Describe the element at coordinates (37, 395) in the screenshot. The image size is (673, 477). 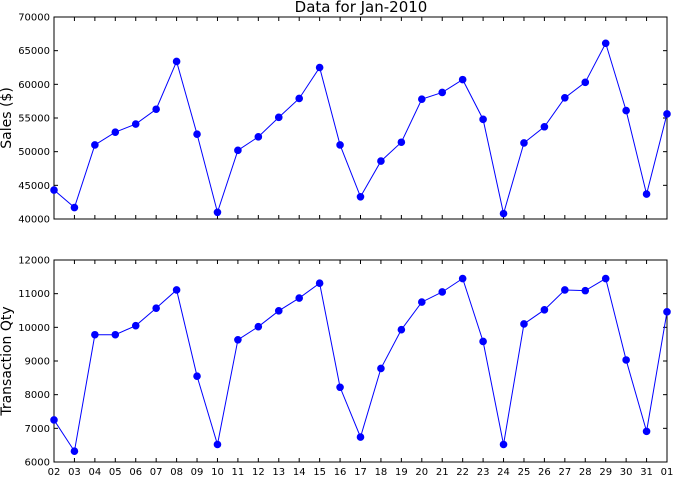
I see `transaction-y-tick-label: 8000` at that location.